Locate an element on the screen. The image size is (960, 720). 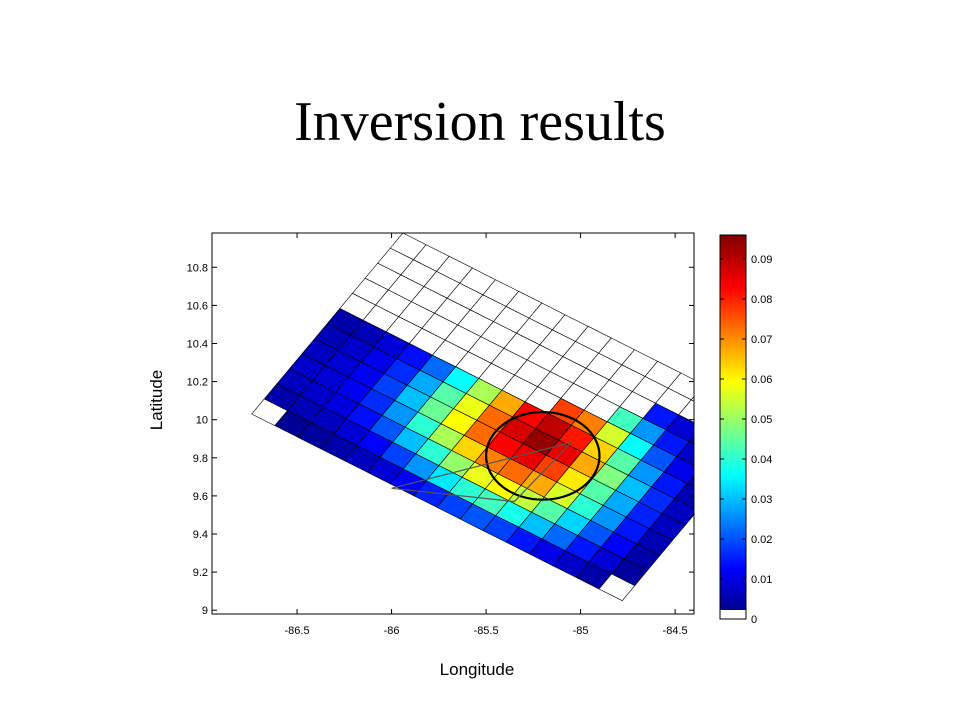
y-tick-label: 9.8 is located at coordinates (200, 459).